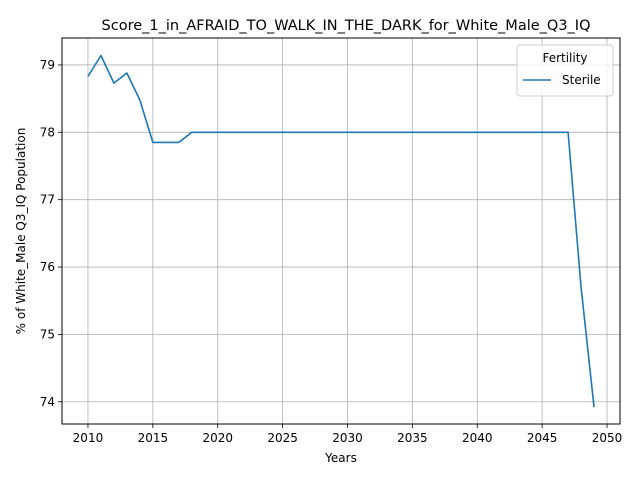 The height and width of the screenshot is (484, 640). Describe the element at coordinates (47, 132) in the screenshot. I see `y-tick-label: 78` at that location.